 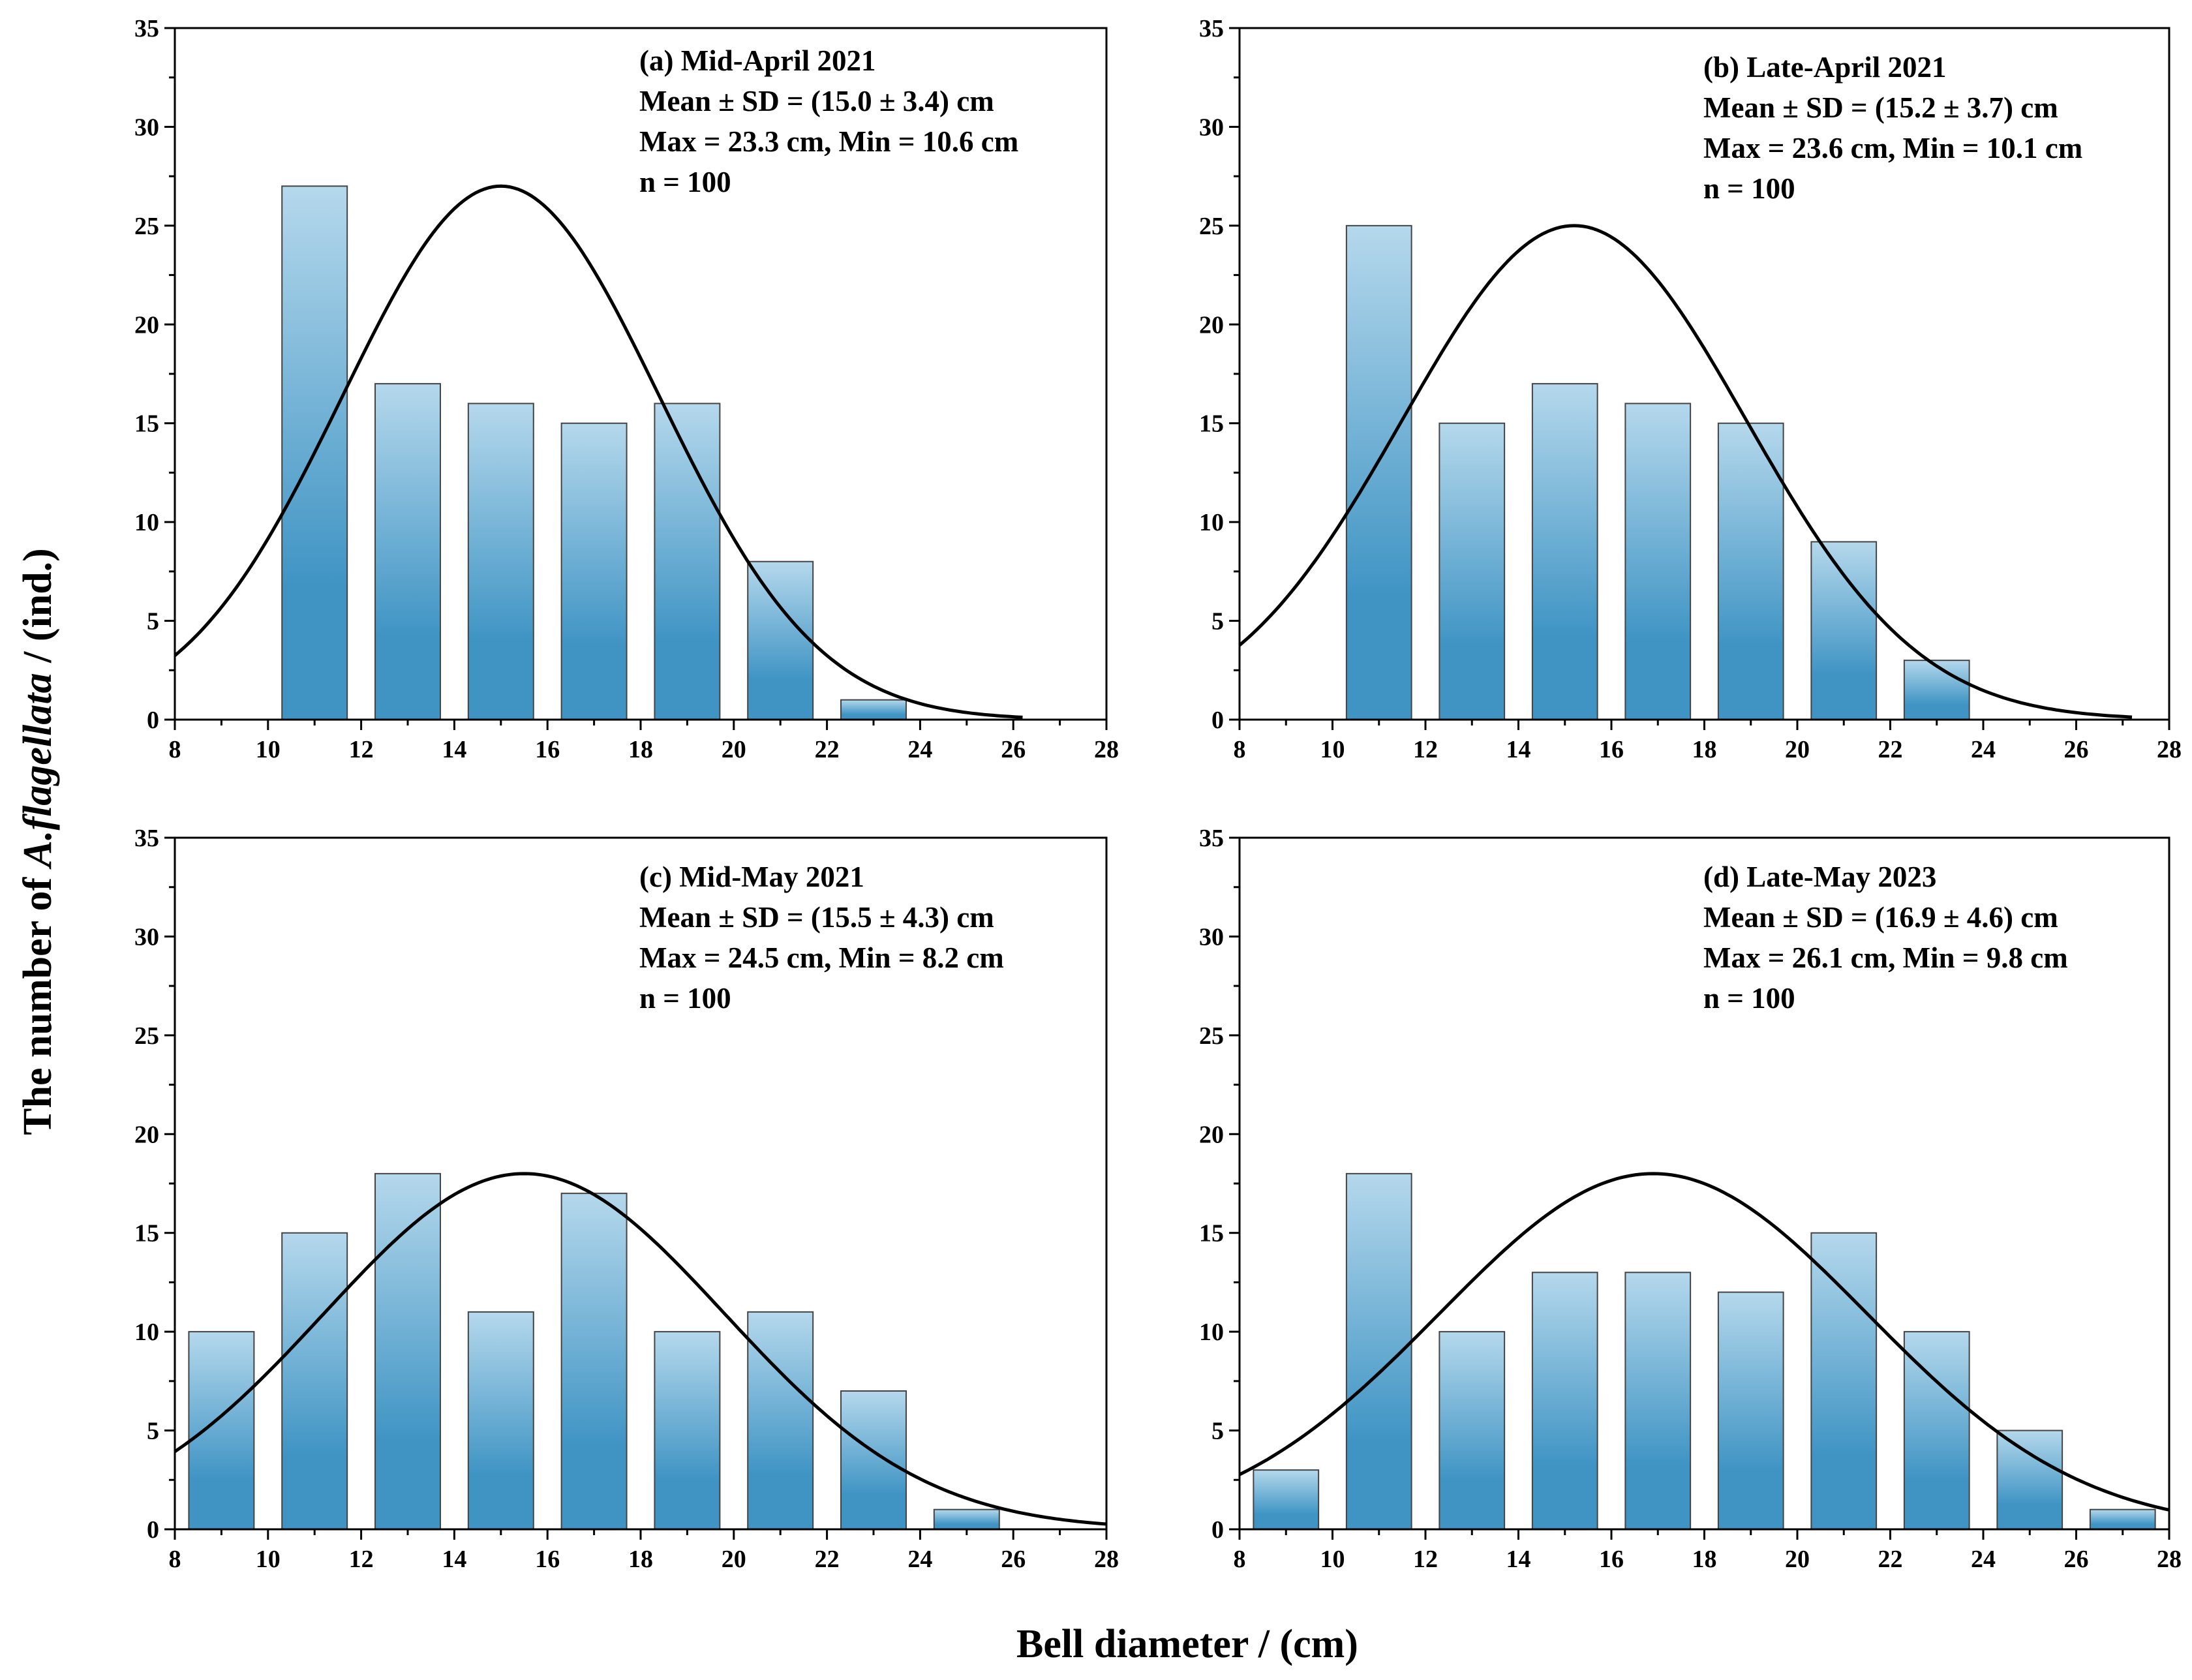 I want to click on annotation-line: Max = 23.3 cm, Min = 10.6 cm, so click(x=828, y=141).